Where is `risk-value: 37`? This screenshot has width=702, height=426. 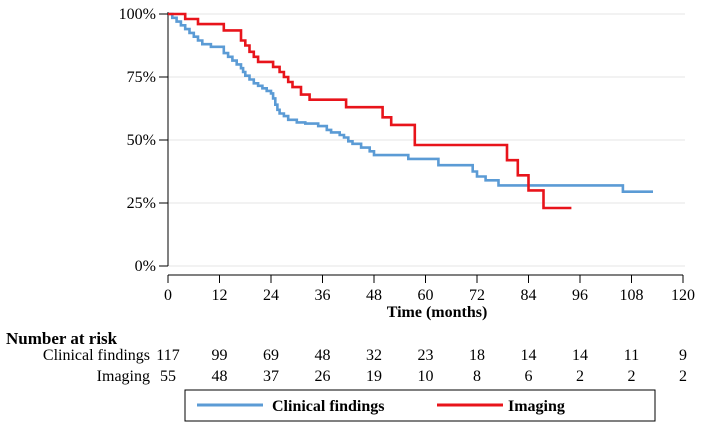
risk-value: 37 is located at coordinates (271, 376).